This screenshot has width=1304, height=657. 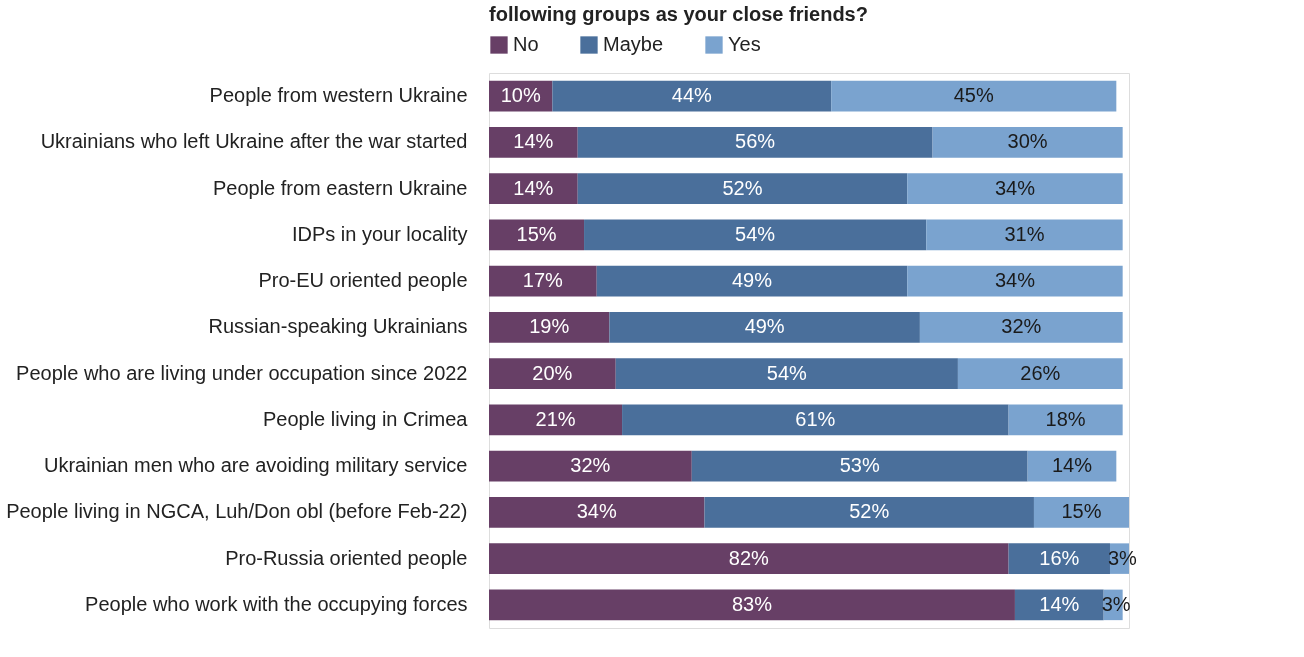 What do you see at coordinates (254, 141) in the screenshot?
I see `y-tick-label: Ukrainians who left Ukraine after the war started` at bounding box center [254, 141].